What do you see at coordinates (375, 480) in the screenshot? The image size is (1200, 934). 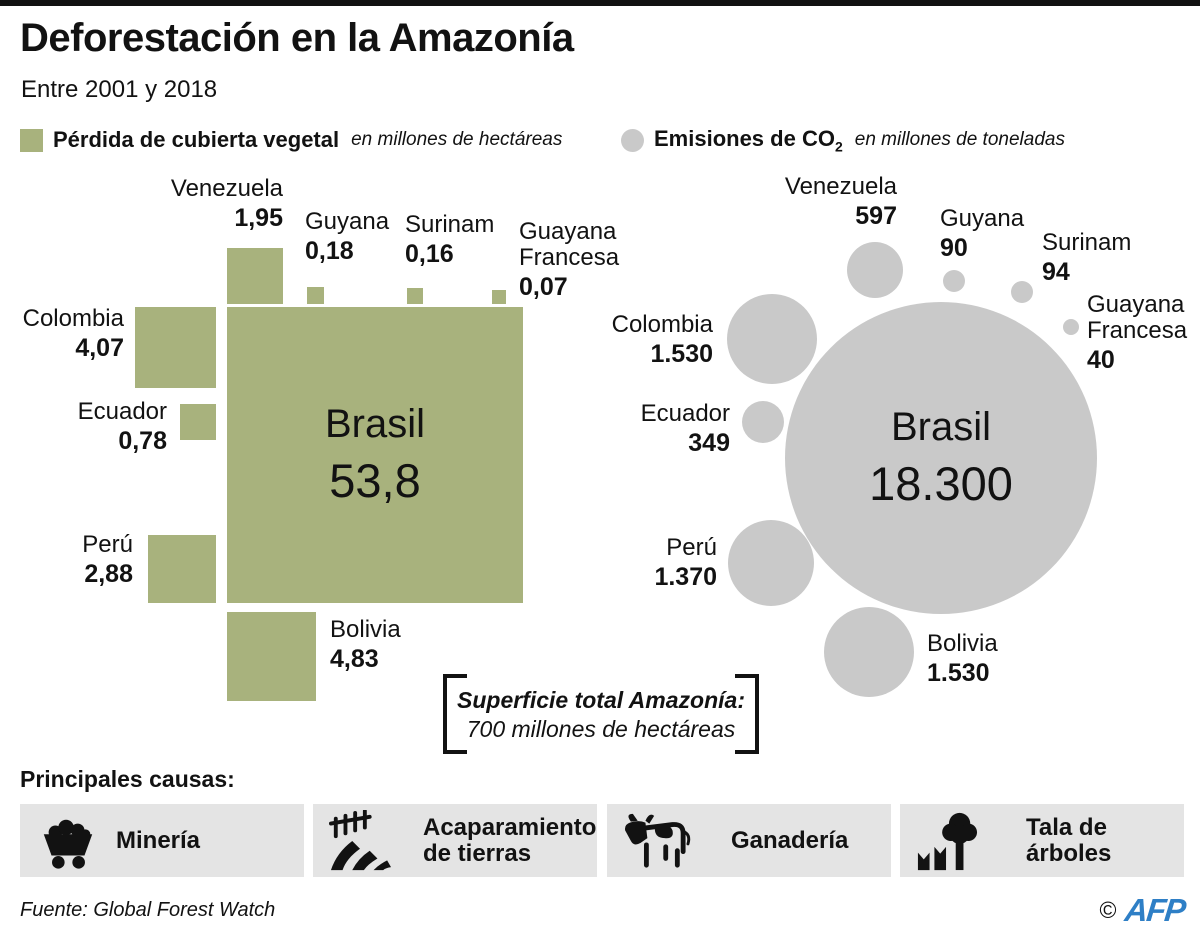 I see `brasil-value: 53,8` at bounding box center [375, 480].